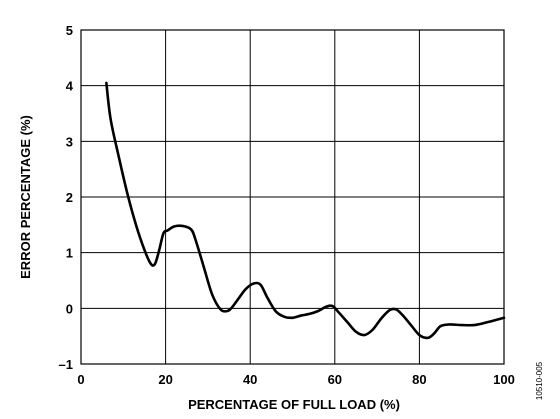 The image size is (560, 419). What do you see at coordinates (294, 404) in the screenshot?
I see `x-axis-title: PERCENTAGE OF FULL LOAD (%)` at bounding box center [294, 404].